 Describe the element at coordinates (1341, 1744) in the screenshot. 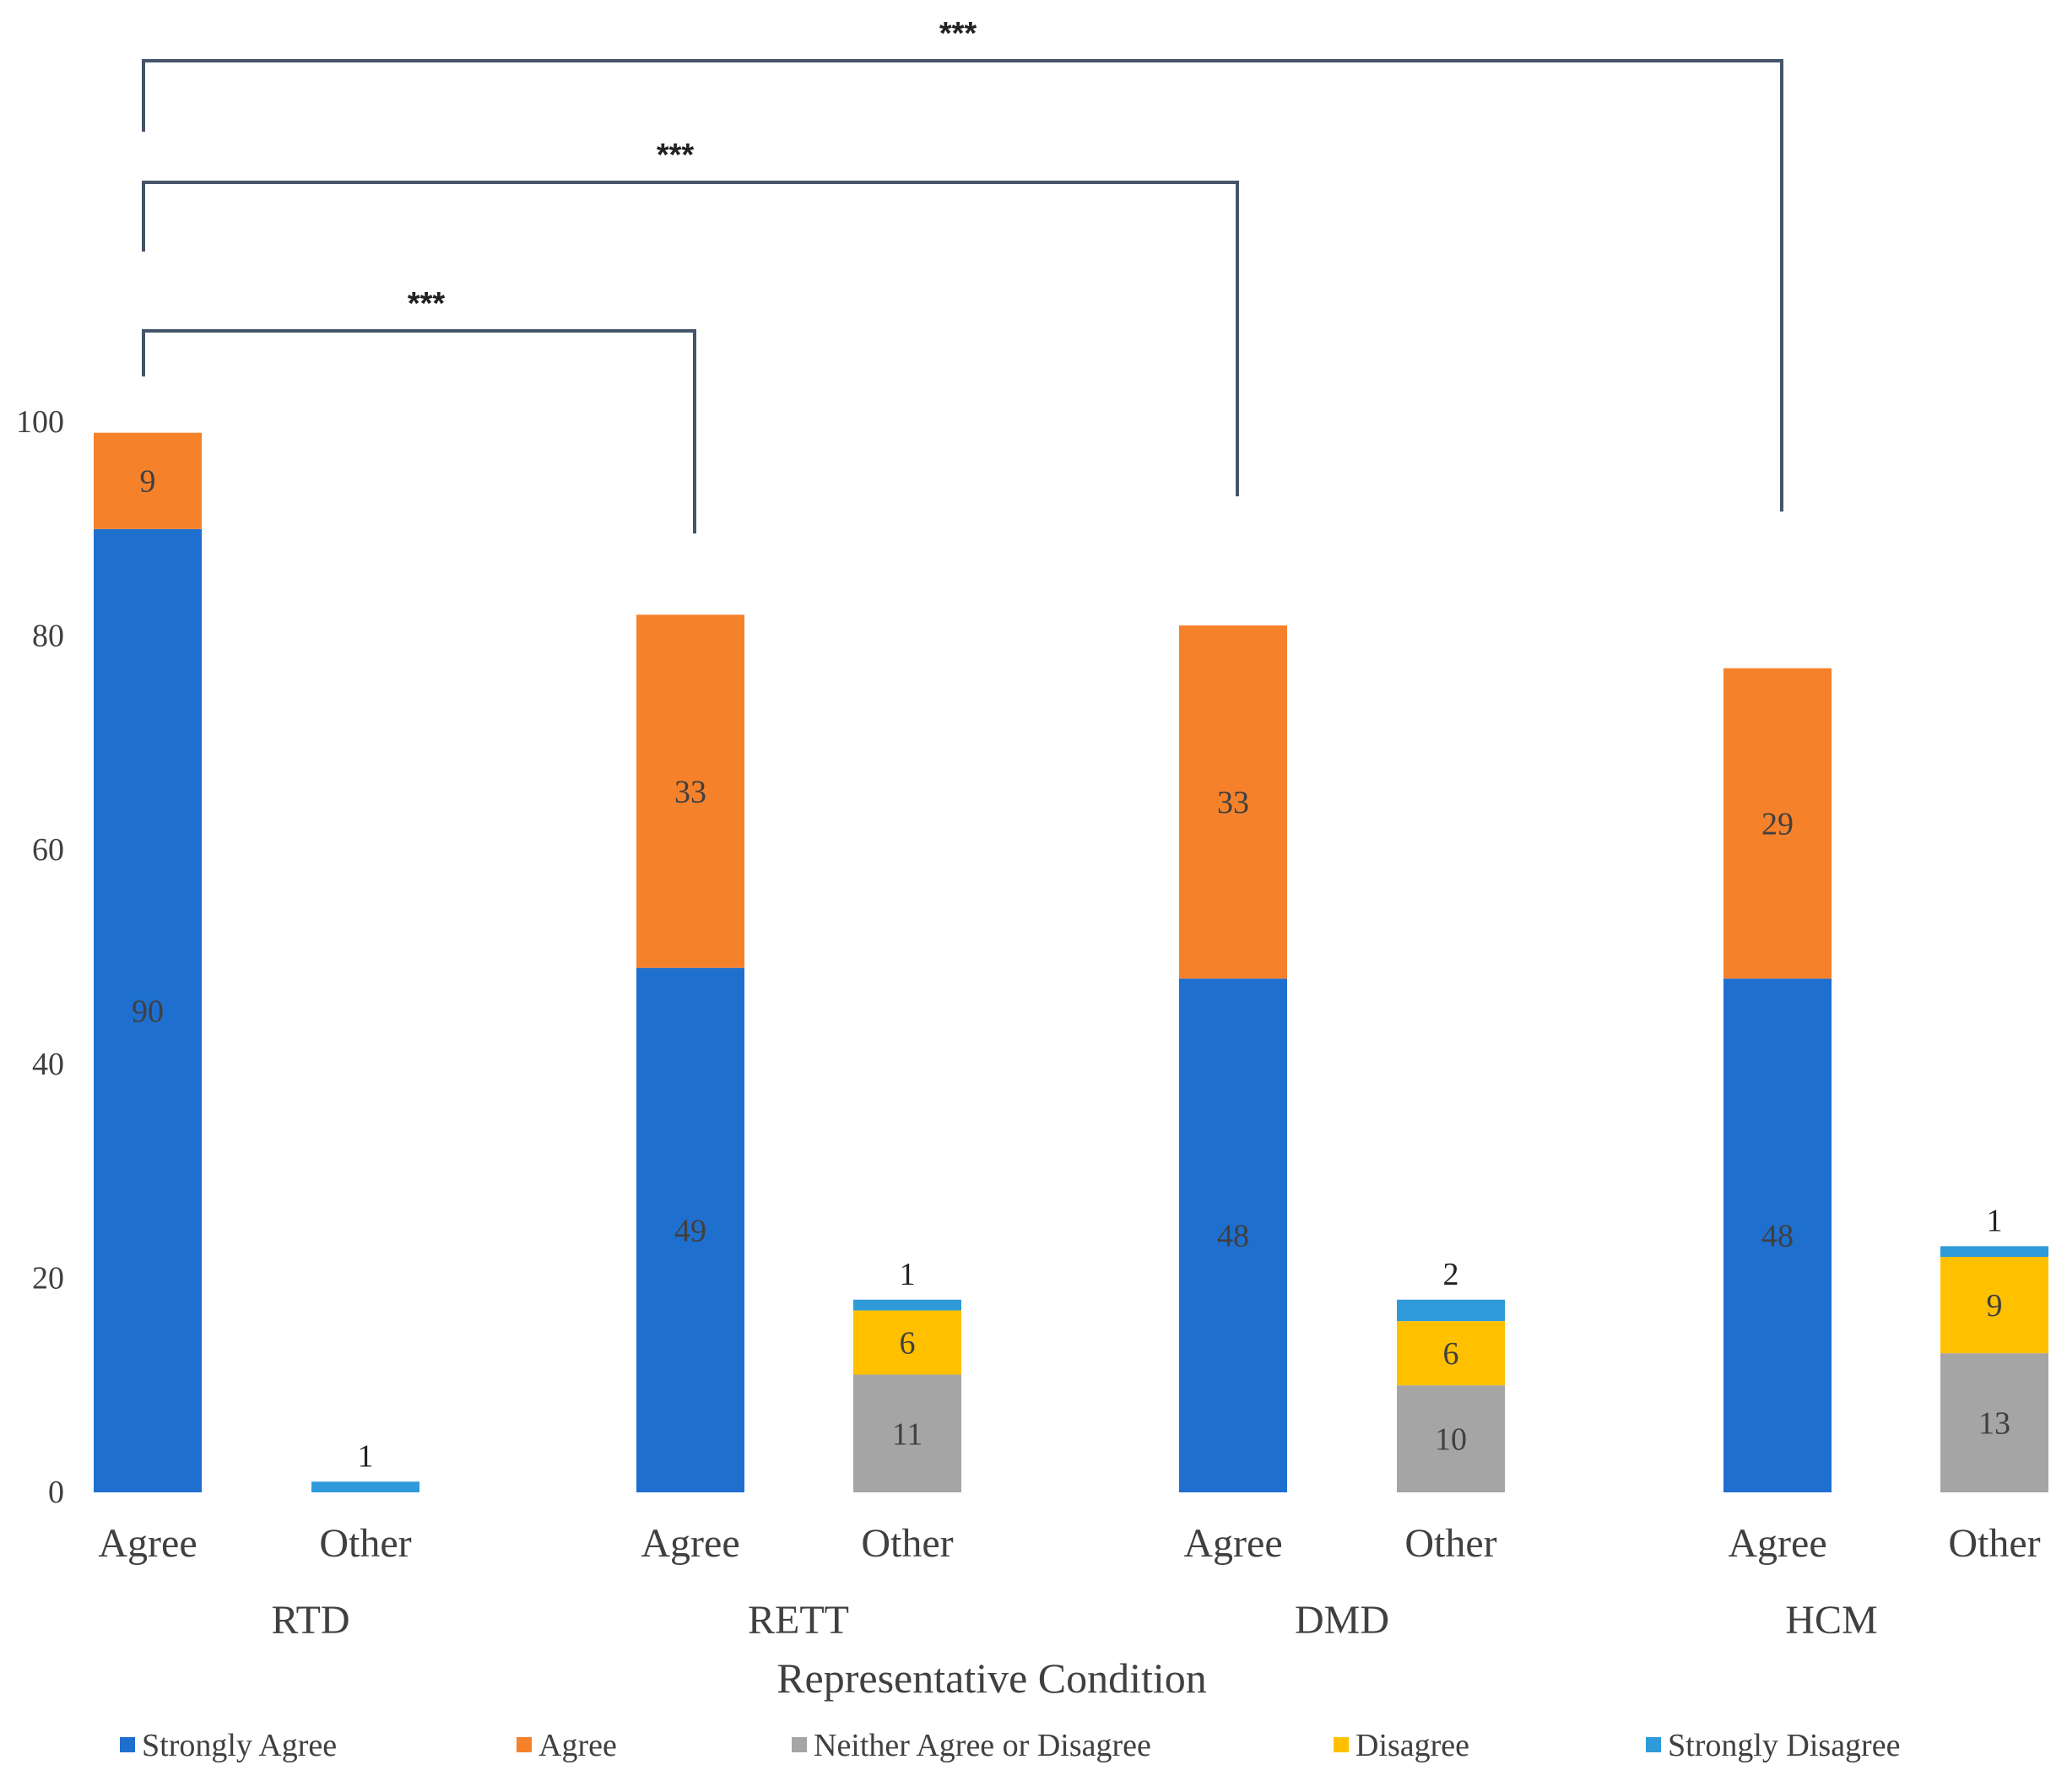

I see `legend-swatch-disagree` at that location.